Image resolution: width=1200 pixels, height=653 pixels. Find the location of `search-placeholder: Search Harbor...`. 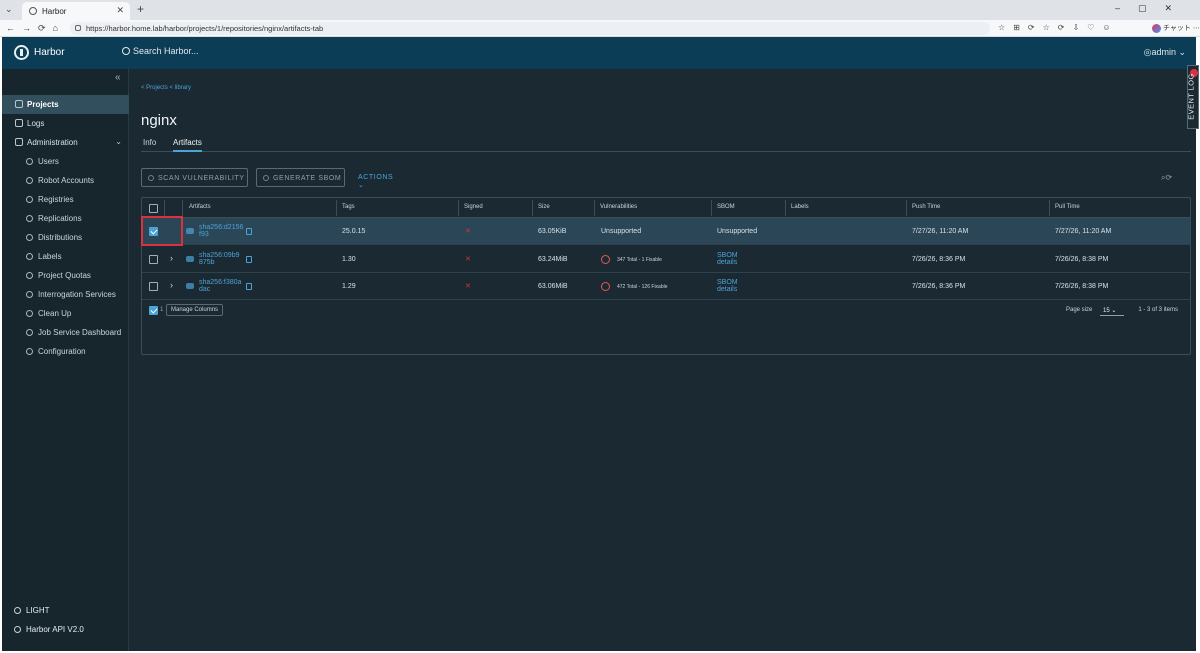

search-placeholder: Search Harbor... is located at coordinates (166, 51).